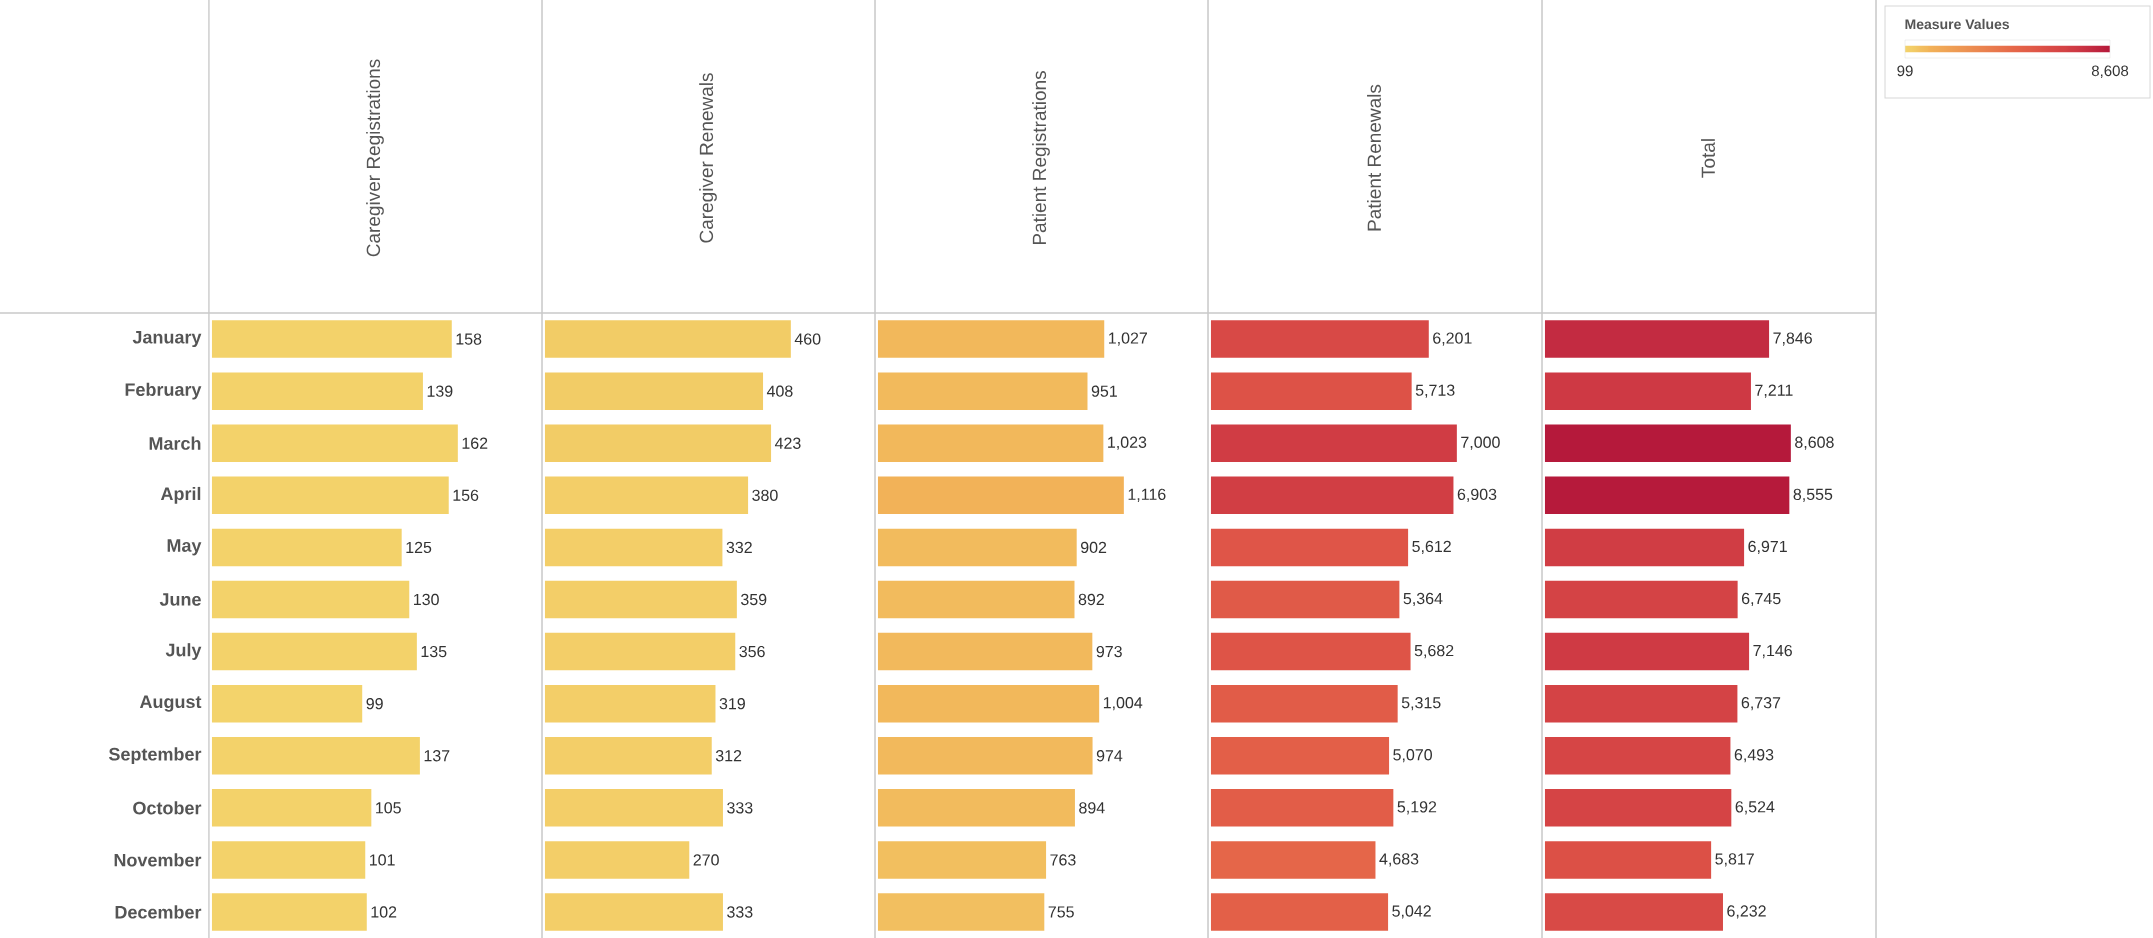 The height and width of the screenshot is (938, 2153). What do you see at coordinates (1754, 756) in the screenshot?
I see `data-label: 6,493` at bounding box center [1754, 756].